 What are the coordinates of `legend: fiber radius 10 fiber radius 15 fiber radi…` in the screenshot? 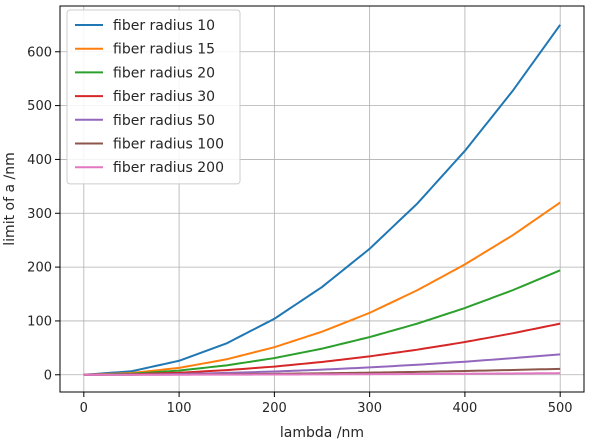 It's located at (153, 97).